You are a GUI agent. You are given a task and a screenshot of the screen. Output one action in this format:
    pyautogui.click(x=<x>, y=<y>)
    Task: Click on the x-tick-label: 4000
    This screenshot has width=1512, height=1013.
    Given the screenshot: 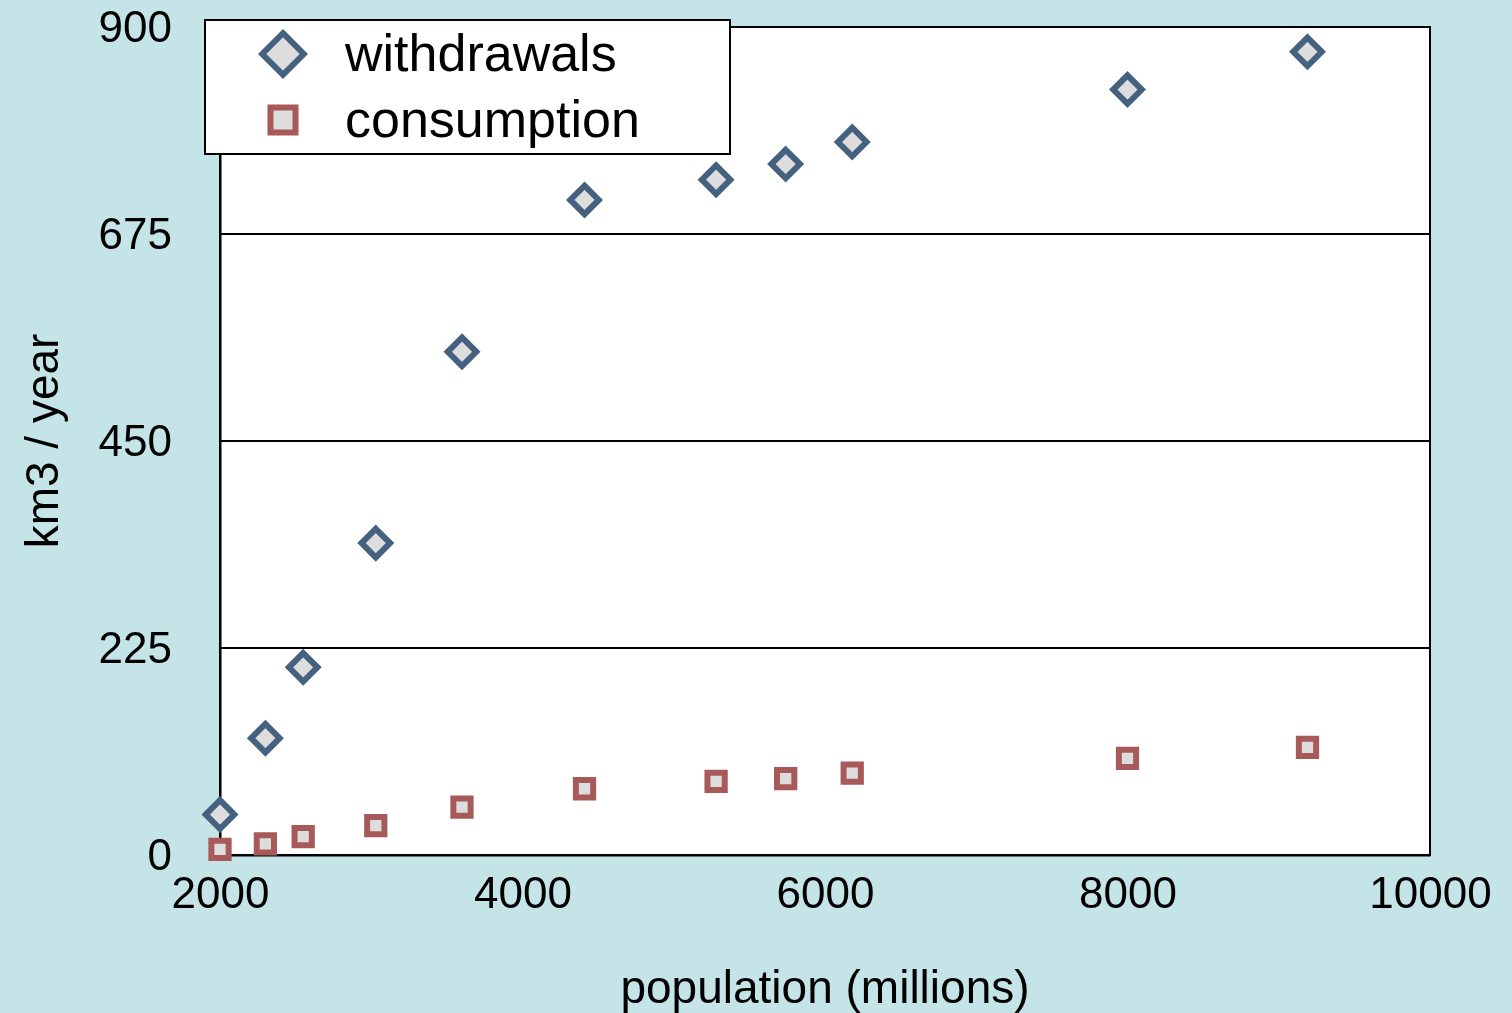 What is the action you would take?
    pyautogui.click(x=523, y=893)
    